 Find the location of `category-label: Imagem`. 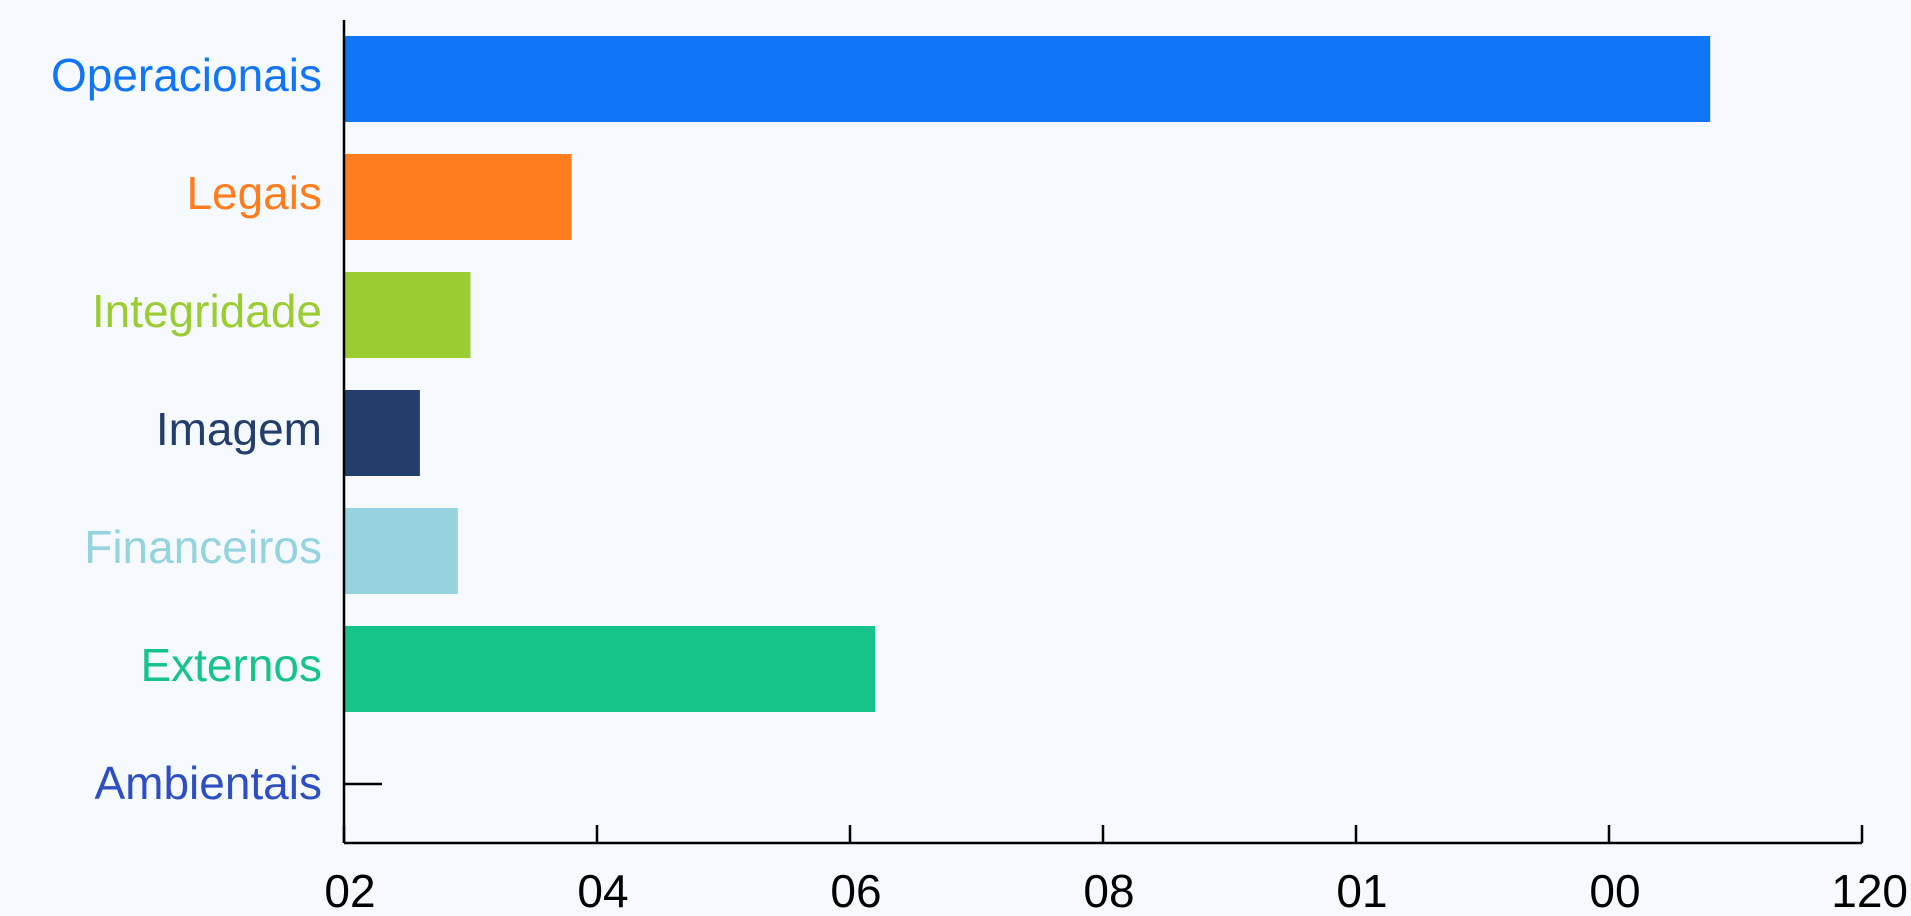

category-label: Imagem is located at coordinates (239, 429).